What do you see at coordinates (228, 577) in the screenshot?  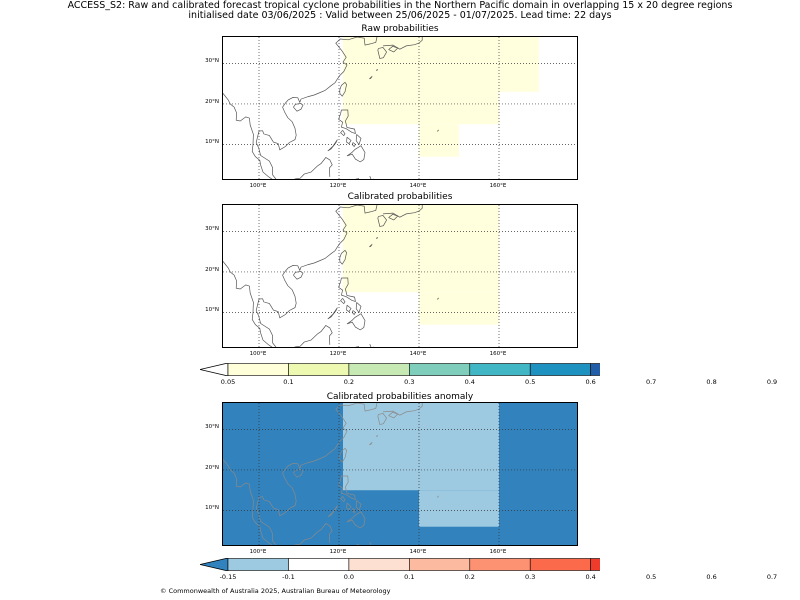 I see `colorbar-tick-label: -0.15` at bounding box center [228, 577].